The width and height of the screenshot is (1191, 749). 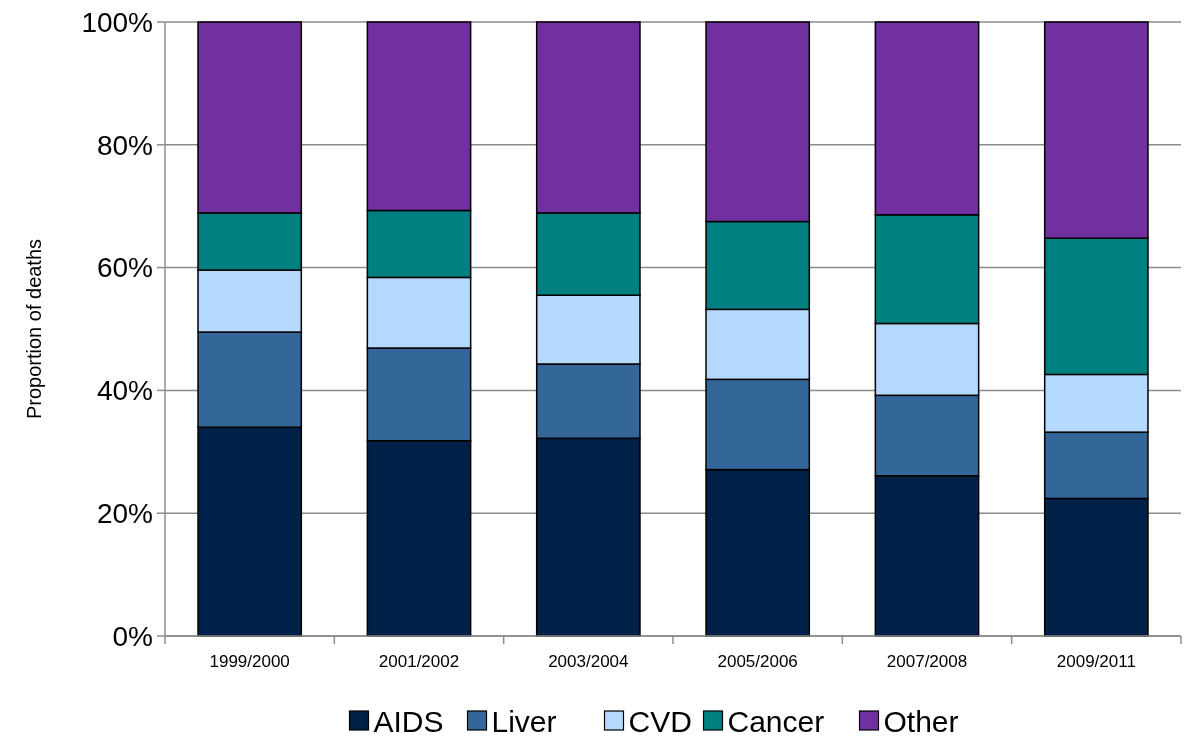 What do you see at coordinates (124, 391) in the screenshot?
I see `y-tick-label: 40%` at bounding box center [124, 391].